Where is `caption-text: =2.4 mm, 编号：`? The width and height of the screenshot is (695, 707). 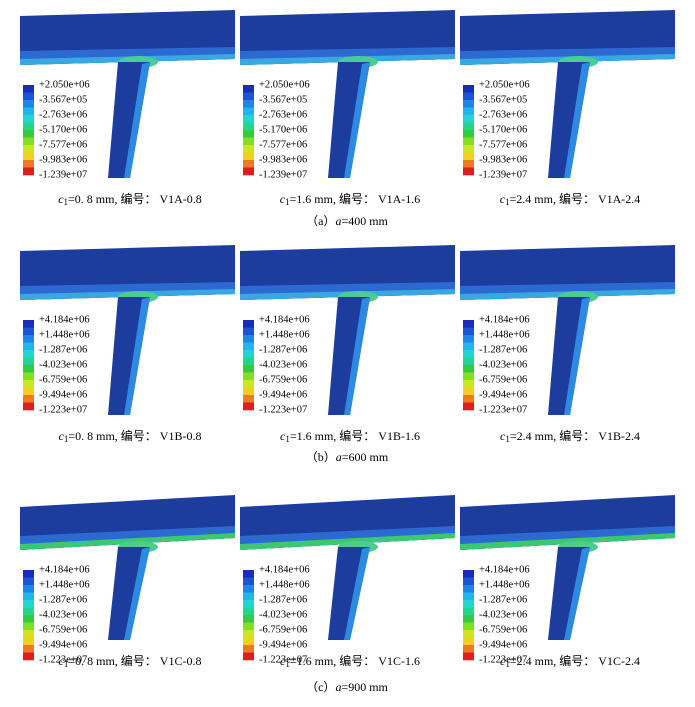 caption-text: =2.4 mm, 编号： is located at coordinates (554, 435).